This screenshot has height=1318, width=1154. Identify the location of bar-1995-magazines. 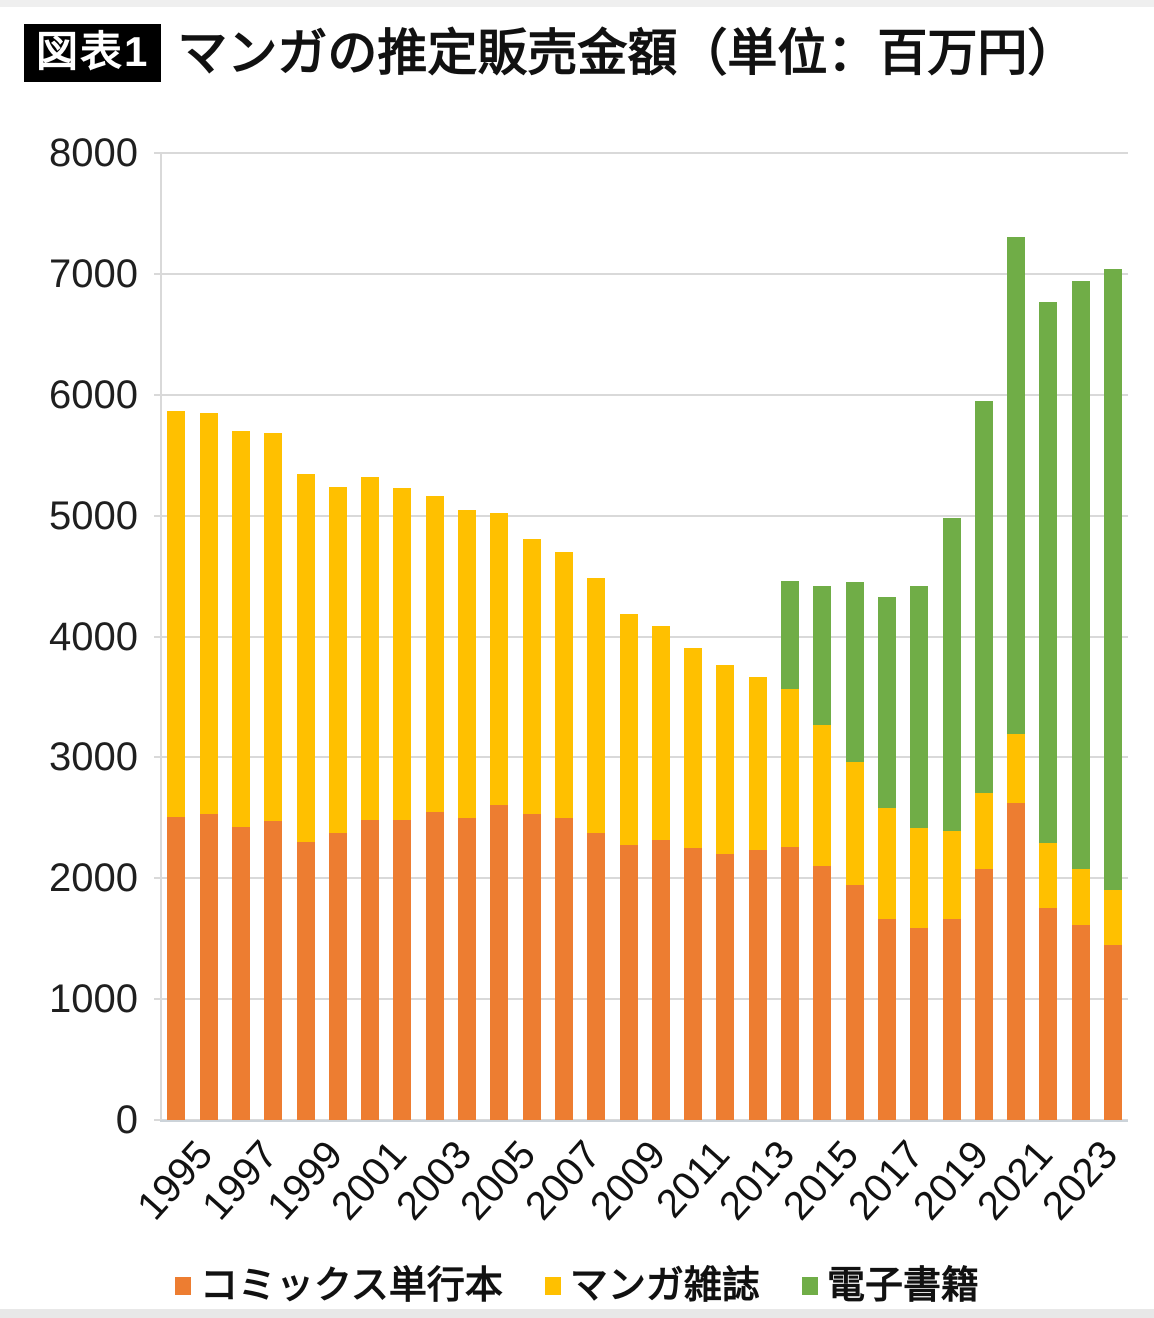
(176, 614).